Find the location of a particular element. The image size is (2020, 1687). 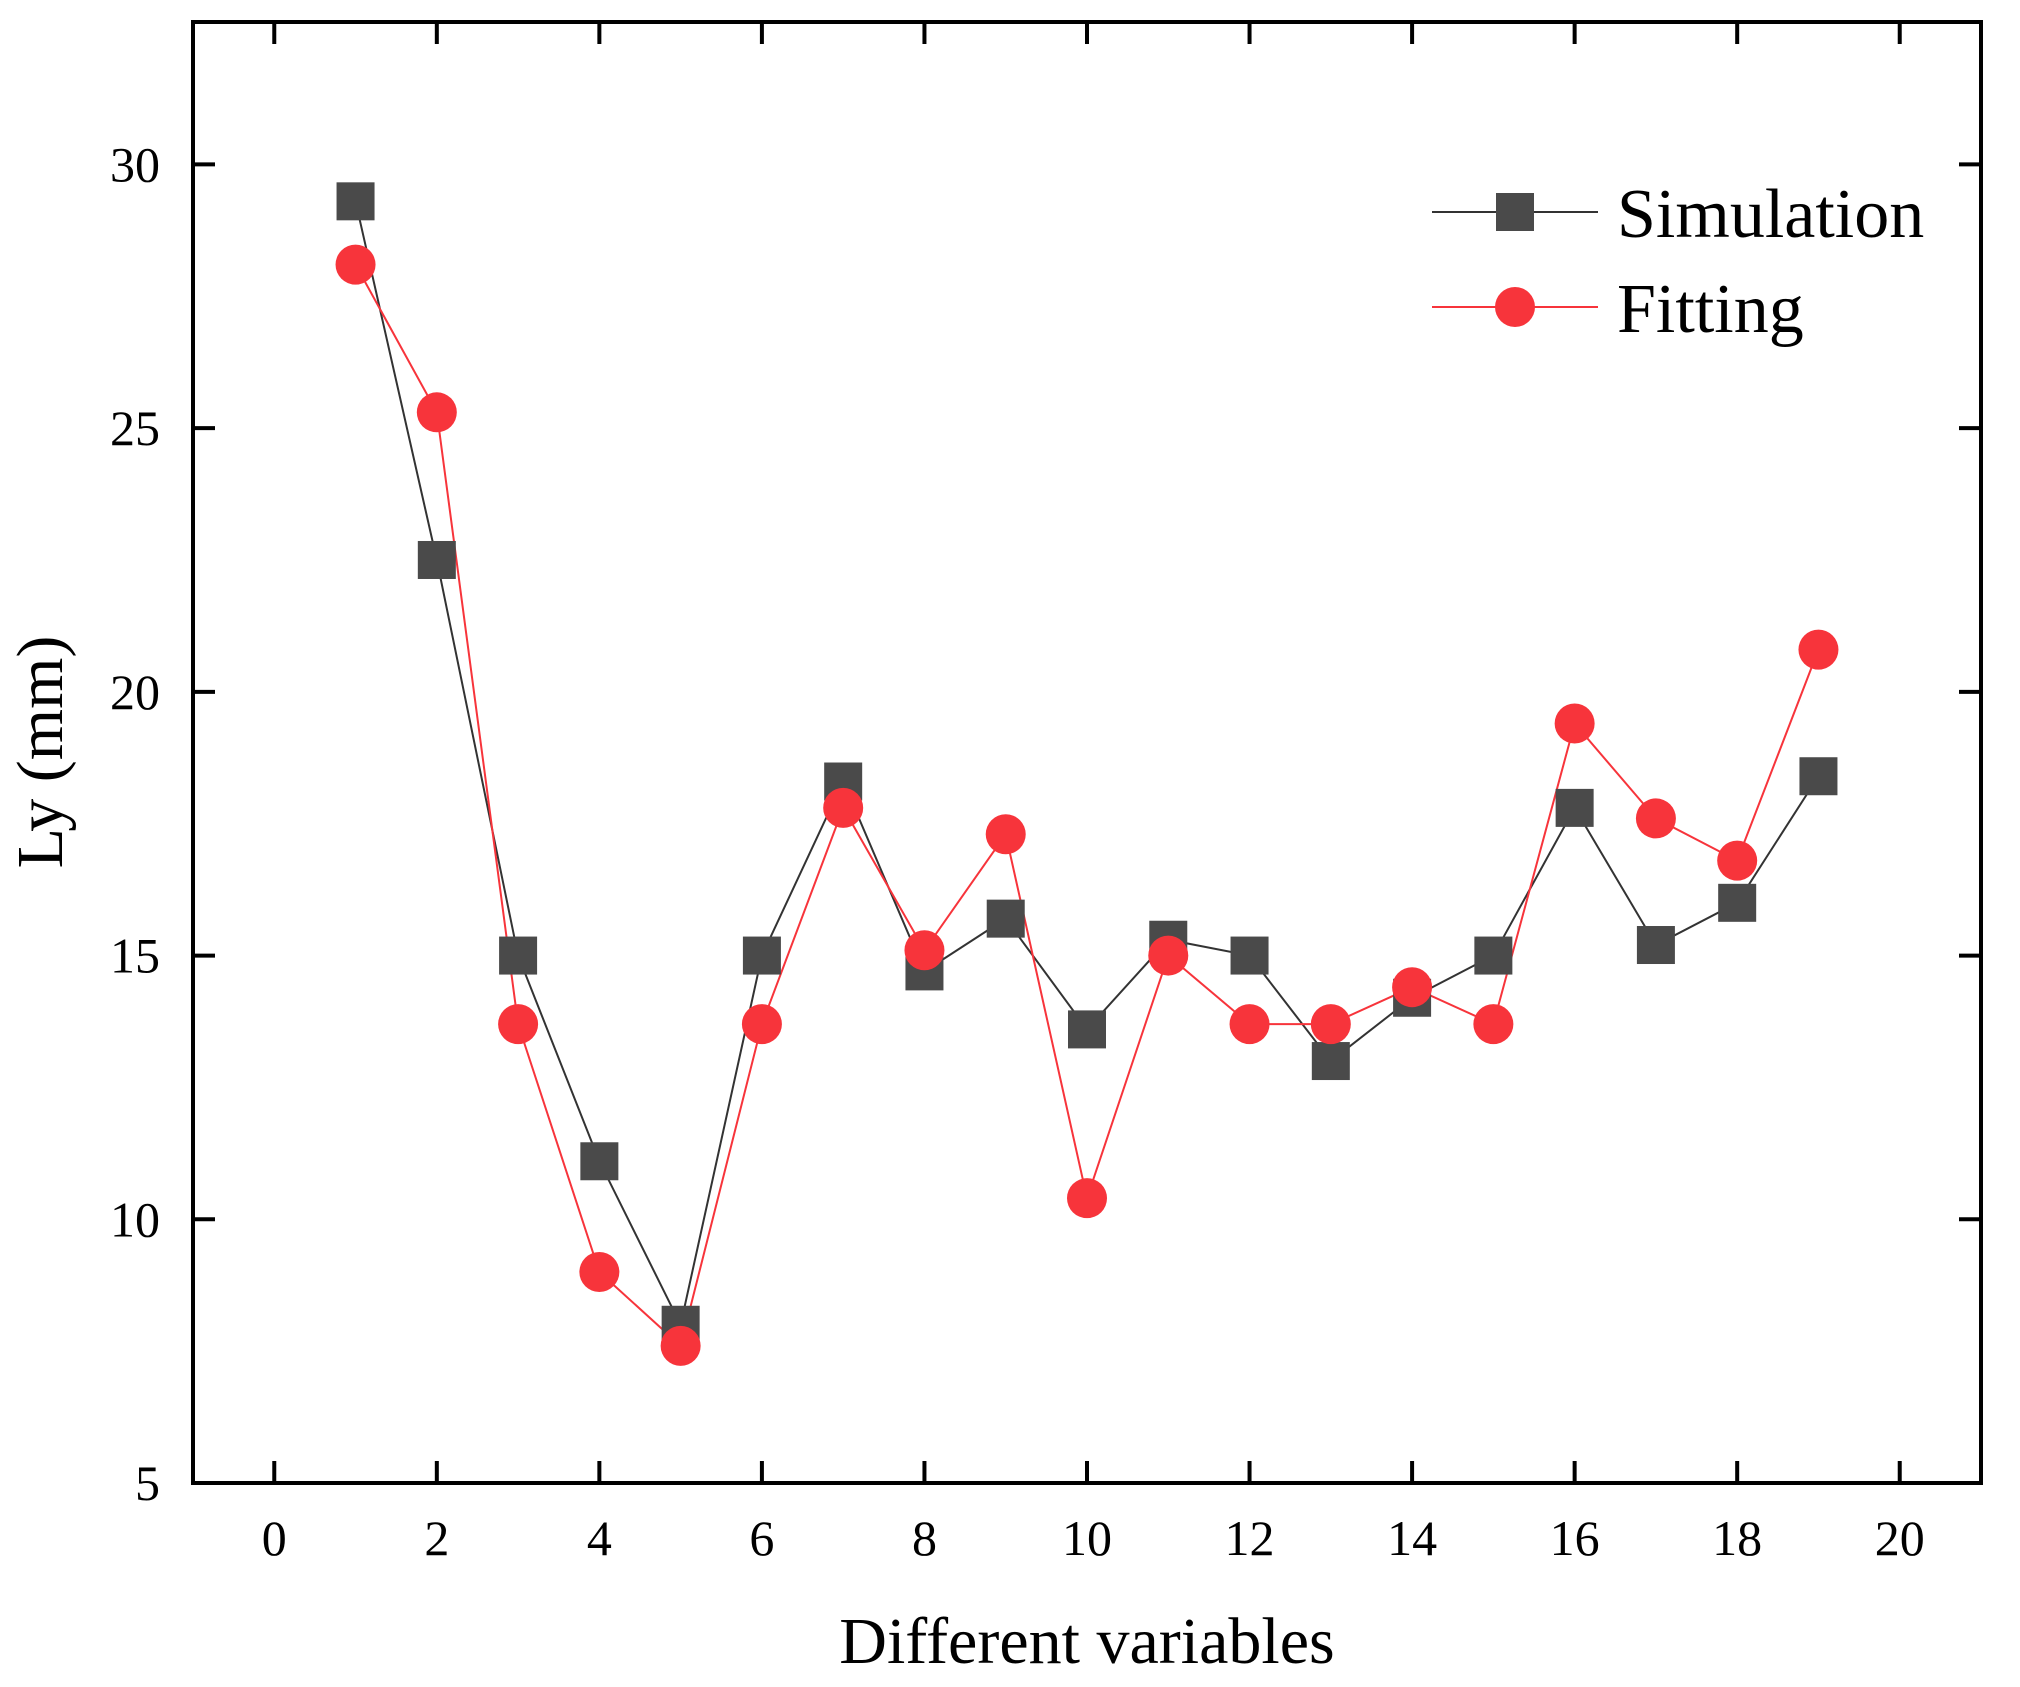

x-tick-label-8: 8 is located at coordinates (924, 1538).